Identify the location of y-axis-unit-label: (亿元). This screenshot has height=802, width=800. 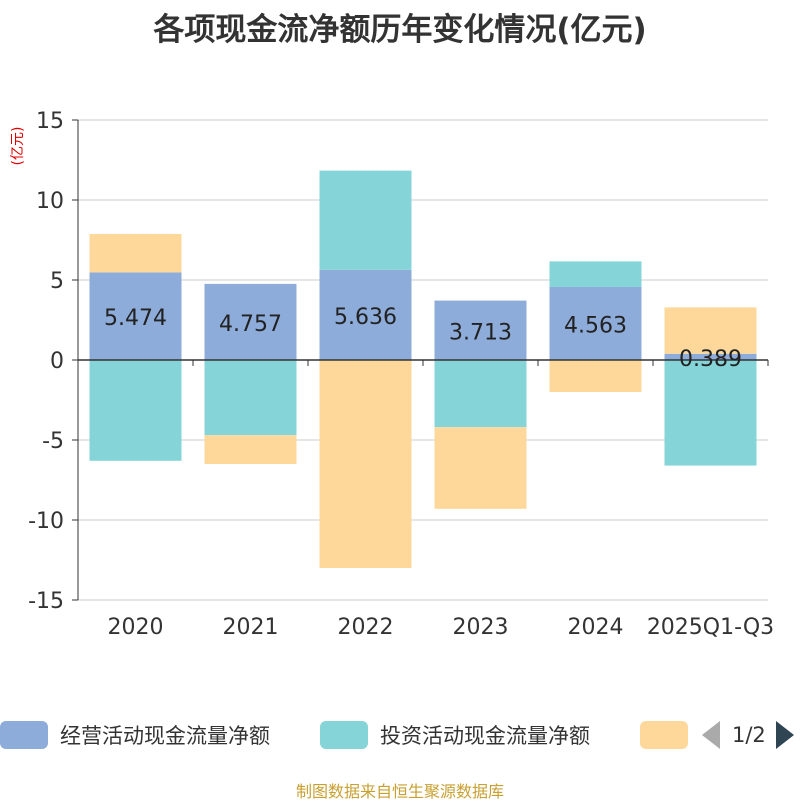
(18, 146).